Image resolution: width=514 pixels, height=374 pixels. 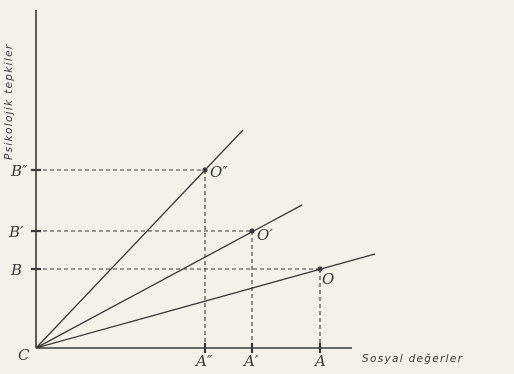 I want to click on label-a2: A″, so click(x=203, y=361).